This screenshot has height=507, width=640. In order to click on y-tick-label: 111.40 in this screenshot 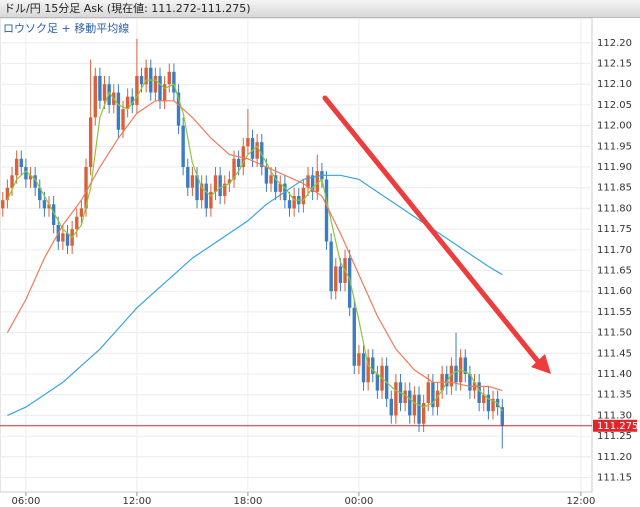, I will do `click(614, 374)`.